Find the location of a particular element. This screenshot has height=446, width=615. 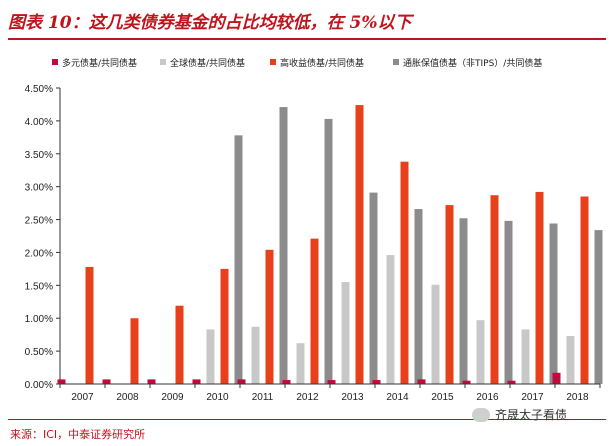

y-tick-label: 0.00% is located at coordinates (39, 385).